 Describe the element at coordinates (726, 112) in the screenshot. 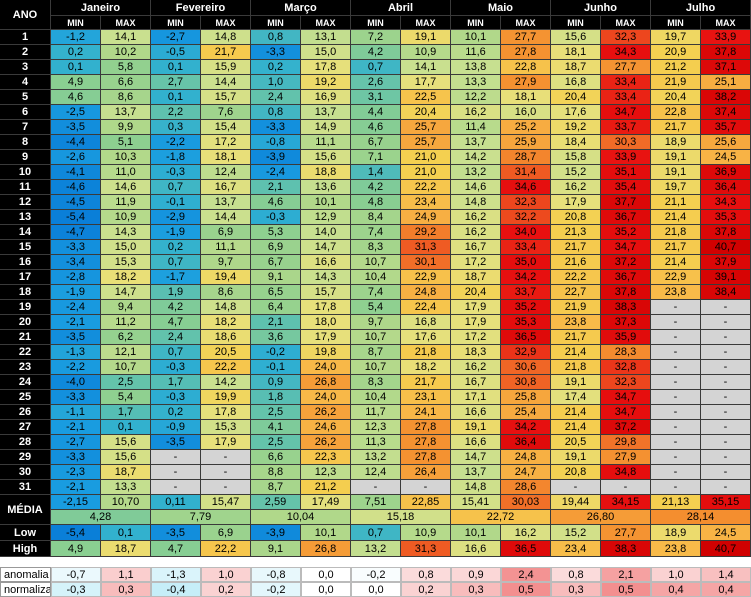

I see `value-cell: 37,4` at that location.